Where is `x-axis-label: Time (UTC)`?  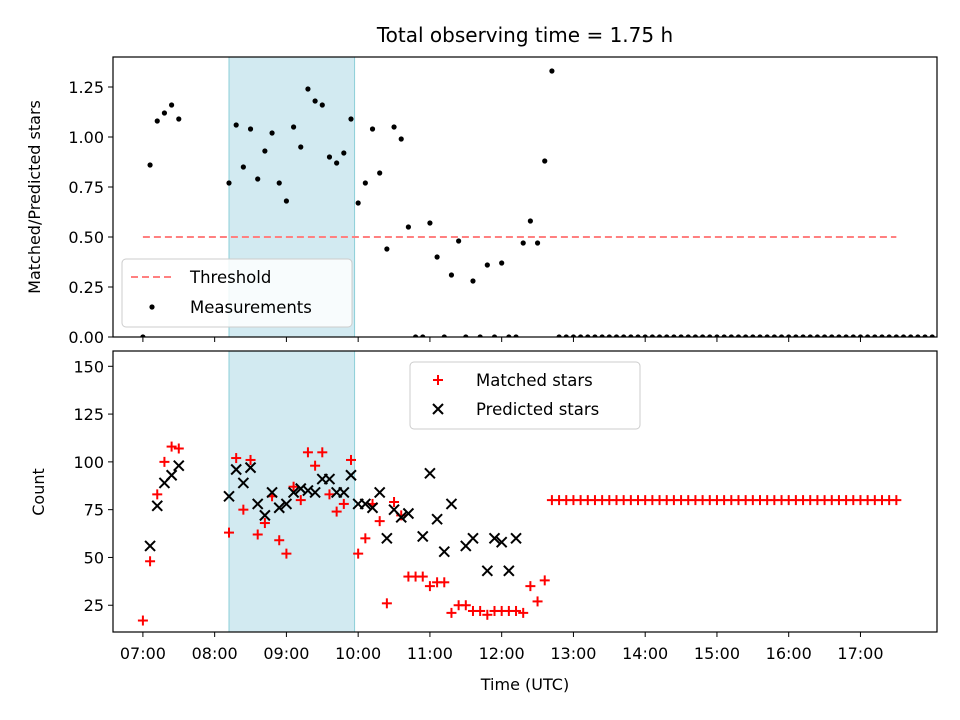
x-axis-label: Time (UTC) is located at coordinates (524, 684).